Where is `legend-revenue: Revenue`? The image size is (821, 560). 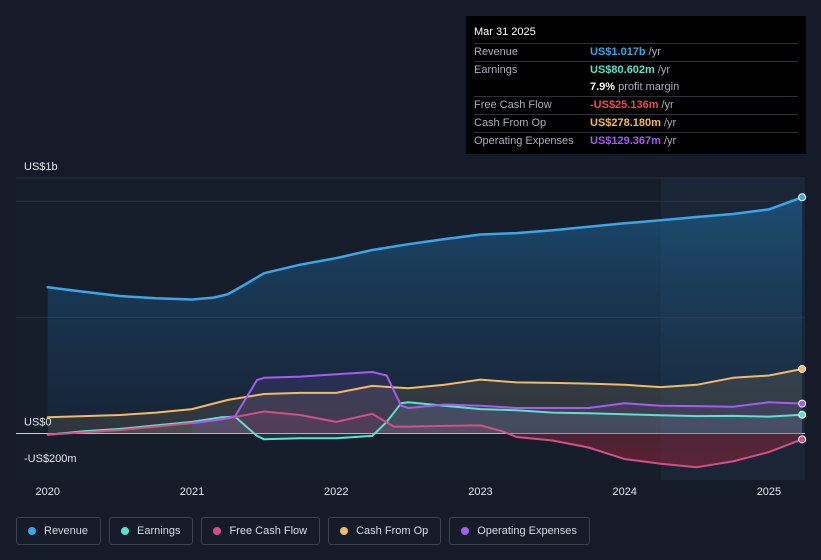
legend-revenue: Revenue is located at coordinates (59, 531).